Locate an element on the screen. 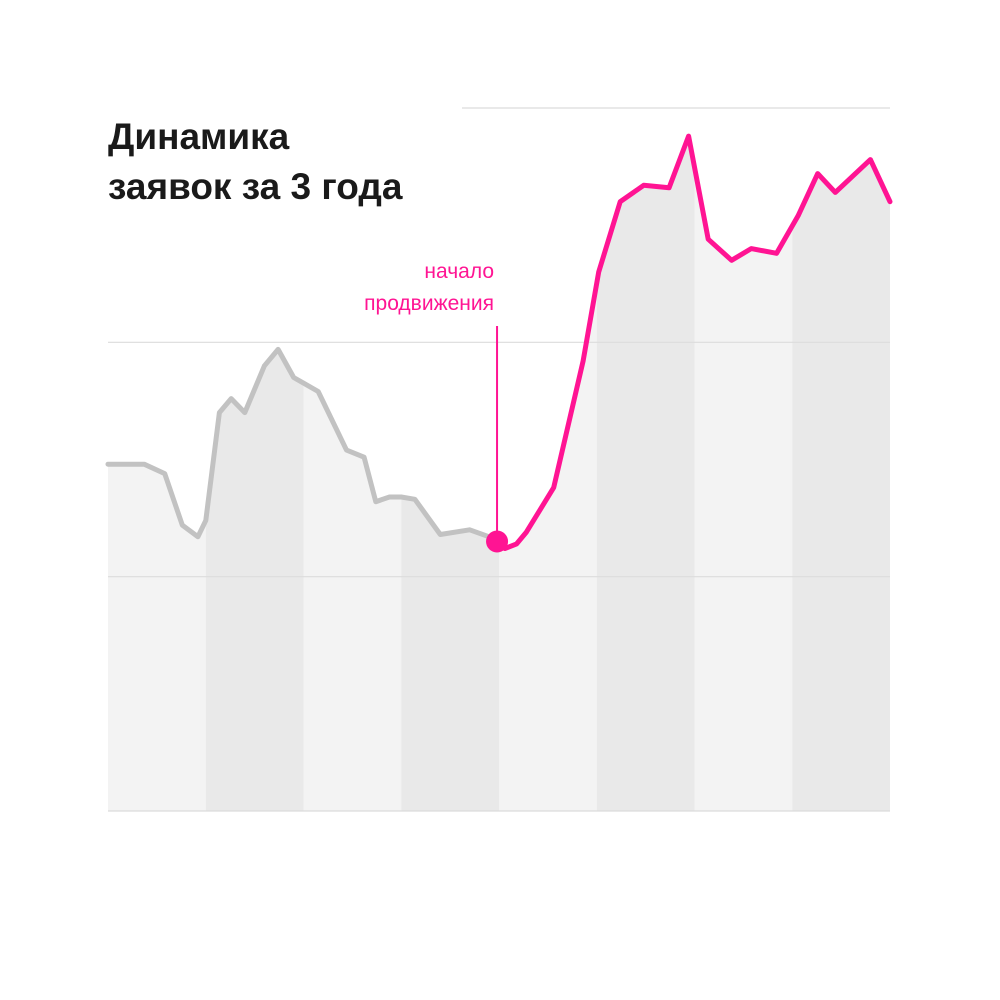  promotion-start-point is located at coordinates (497, 541).